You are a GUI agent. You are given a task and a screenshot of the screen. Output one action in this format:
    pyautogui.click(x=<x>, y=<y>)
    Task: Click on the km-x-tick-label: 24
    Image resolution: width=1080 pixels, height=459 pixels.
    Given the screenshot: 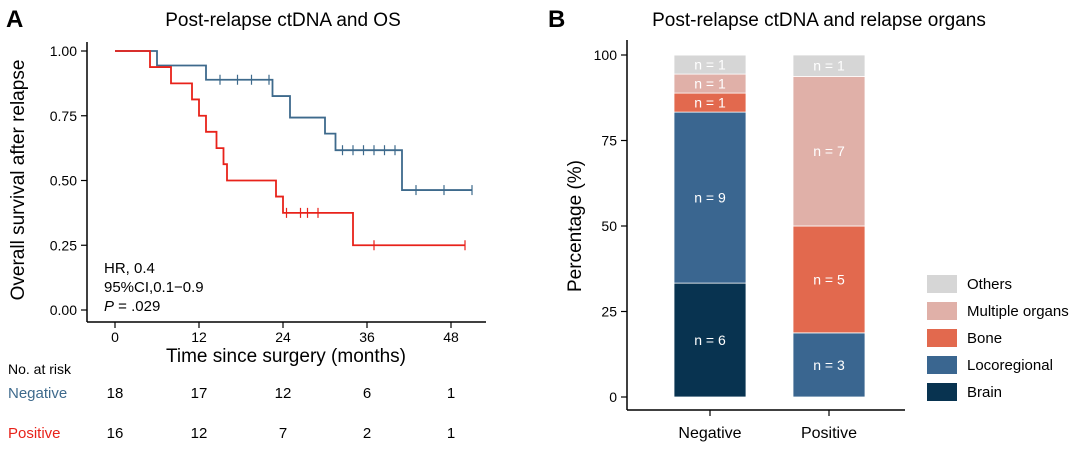 What is the action you would take?
    pyautogui.click(x=283, y=337)
    